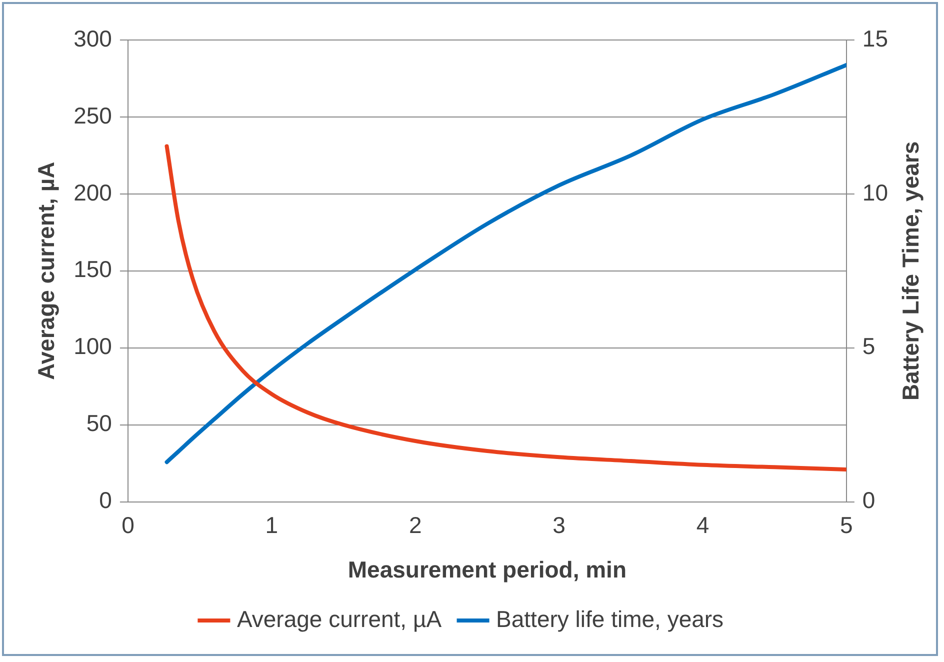  What do you see at coordinates (99, 423) in the screenshot?
I see `y-tick-label: 50` at bounding box center [99, 423].